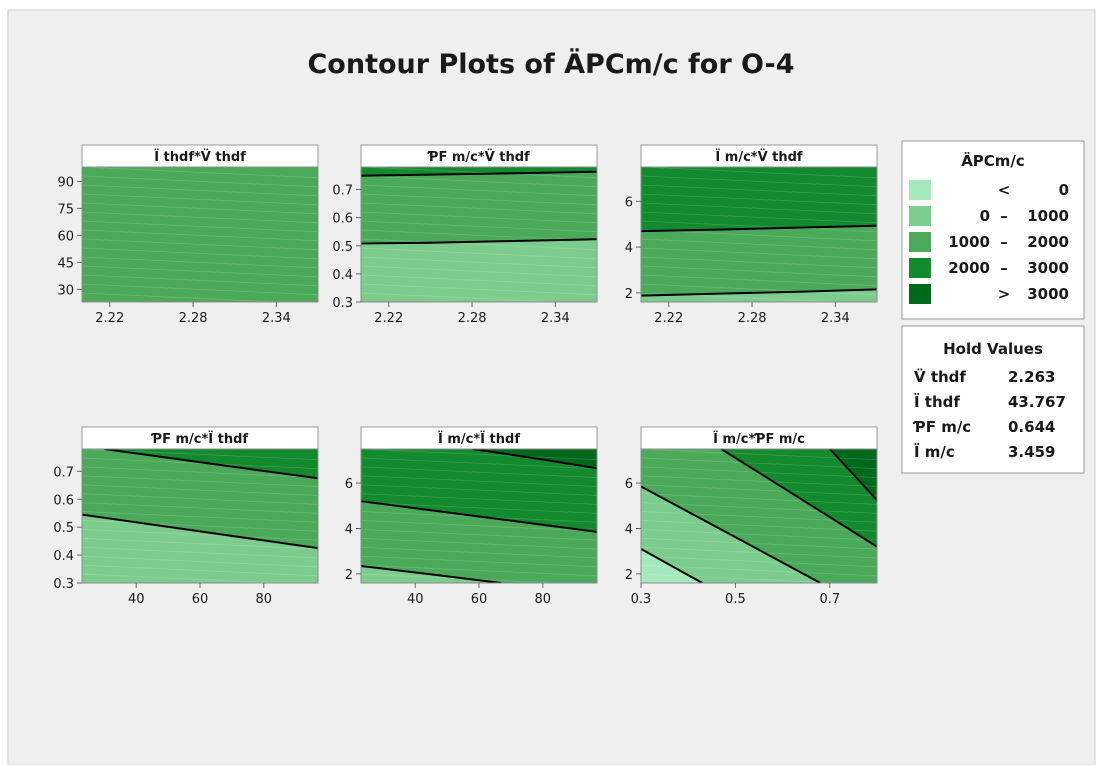 Image resolution: width=1103 pixels, height=765 pixels. What do you see at coordinates (65, 209) in the screenshot?
I see `y-tick-label: 75` at bounding box center [65, 209].